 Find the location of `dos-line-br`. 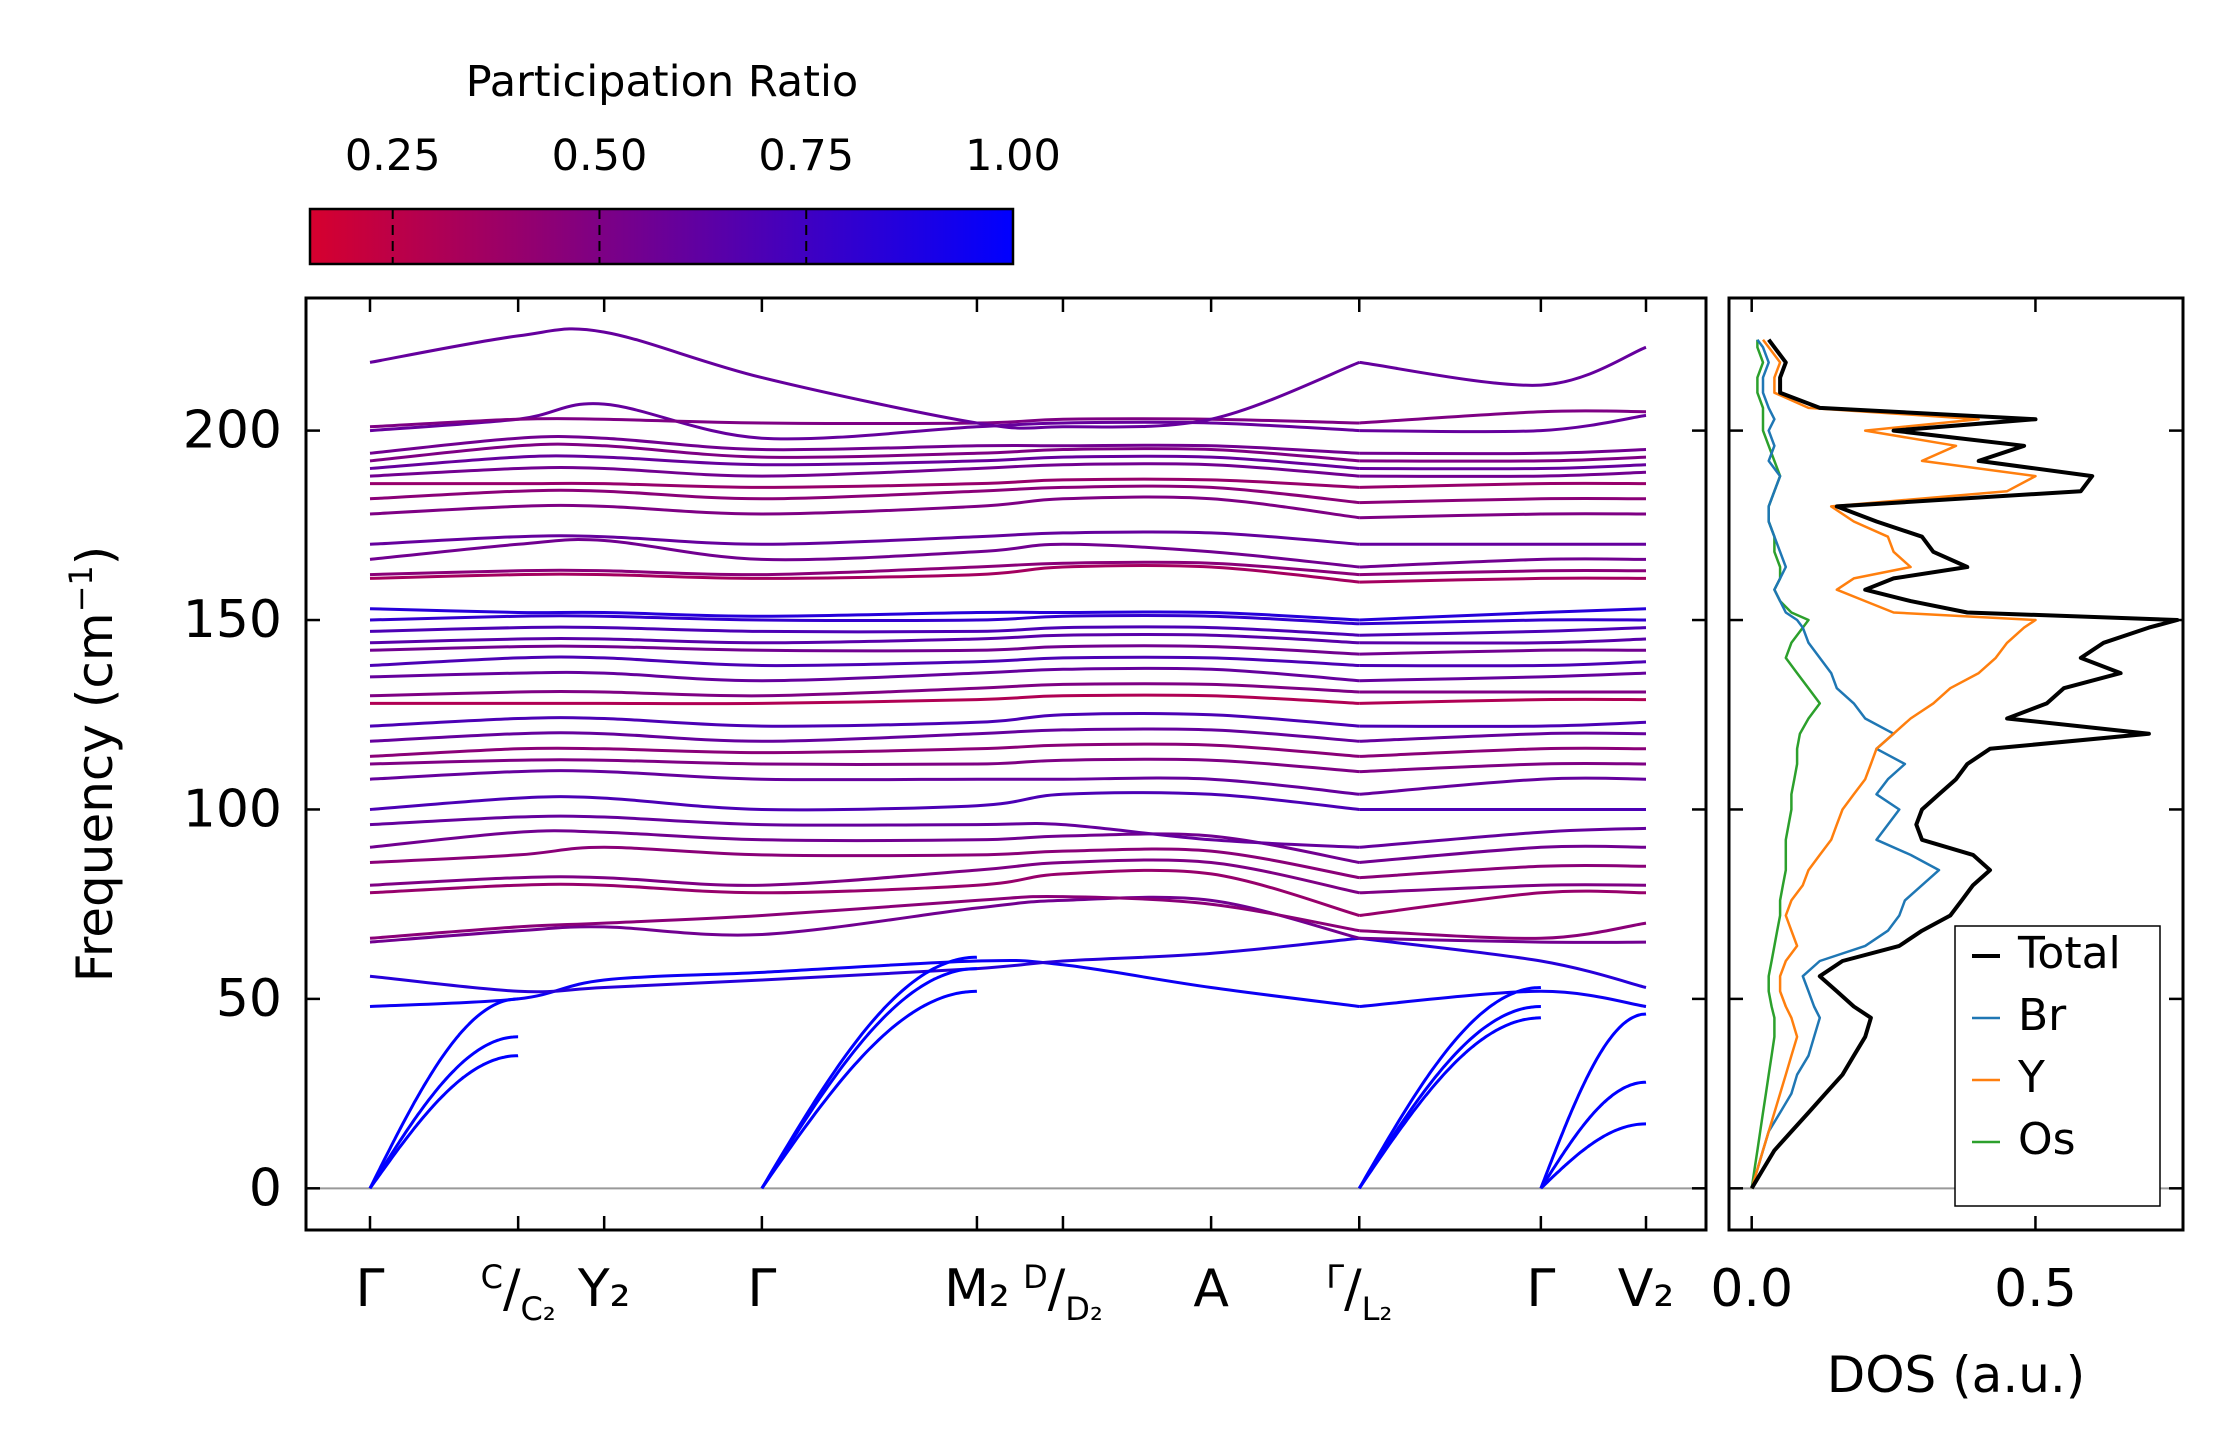

dos-line-br is located at coordinates (1845, 763).